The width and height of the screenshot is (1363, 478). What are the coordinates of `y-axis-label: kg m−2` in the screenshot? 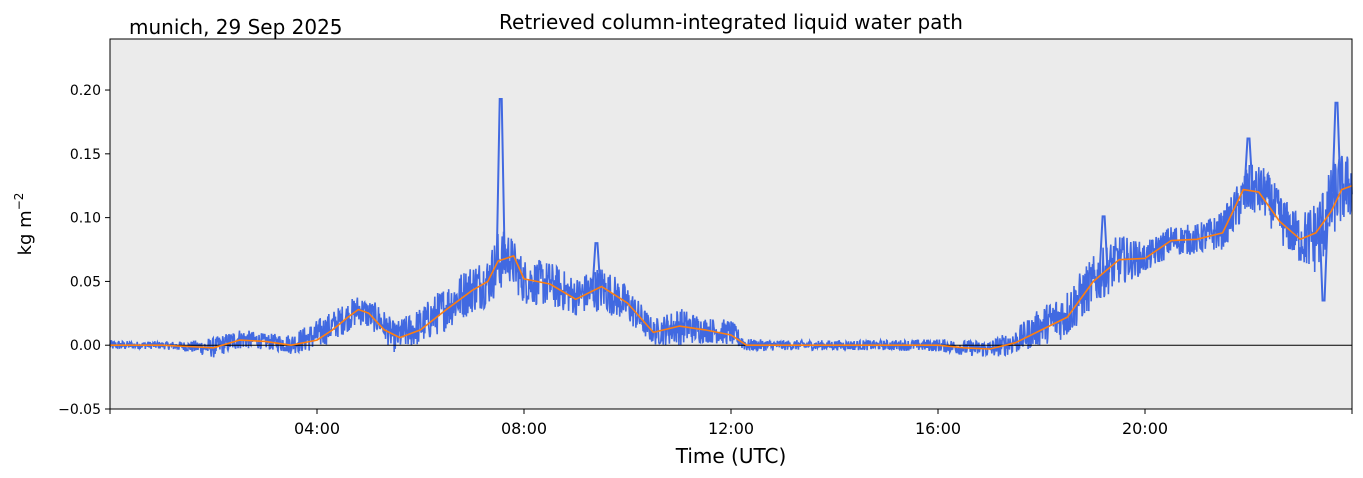 It's located at (24, 224).